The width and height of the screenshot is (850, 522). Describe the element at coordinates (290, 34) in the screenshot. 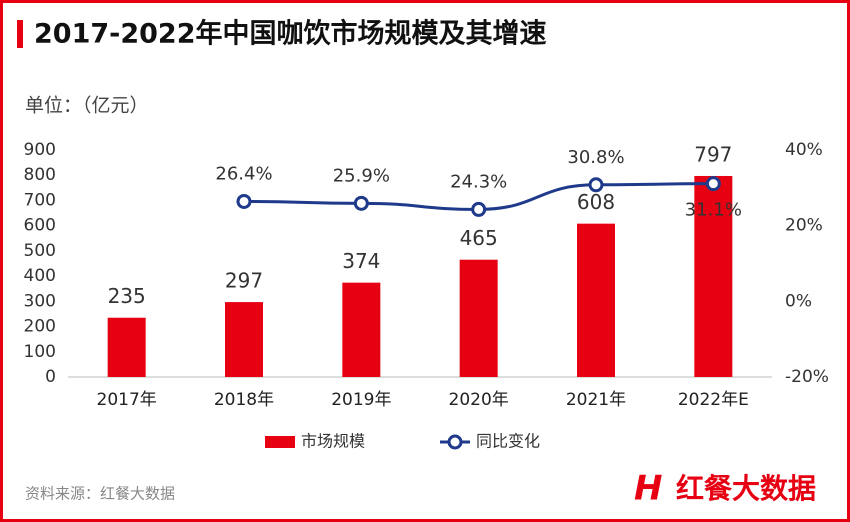

I see `chart-title: 2017-2022年中国咖饮市场规模及其增速` at that location.